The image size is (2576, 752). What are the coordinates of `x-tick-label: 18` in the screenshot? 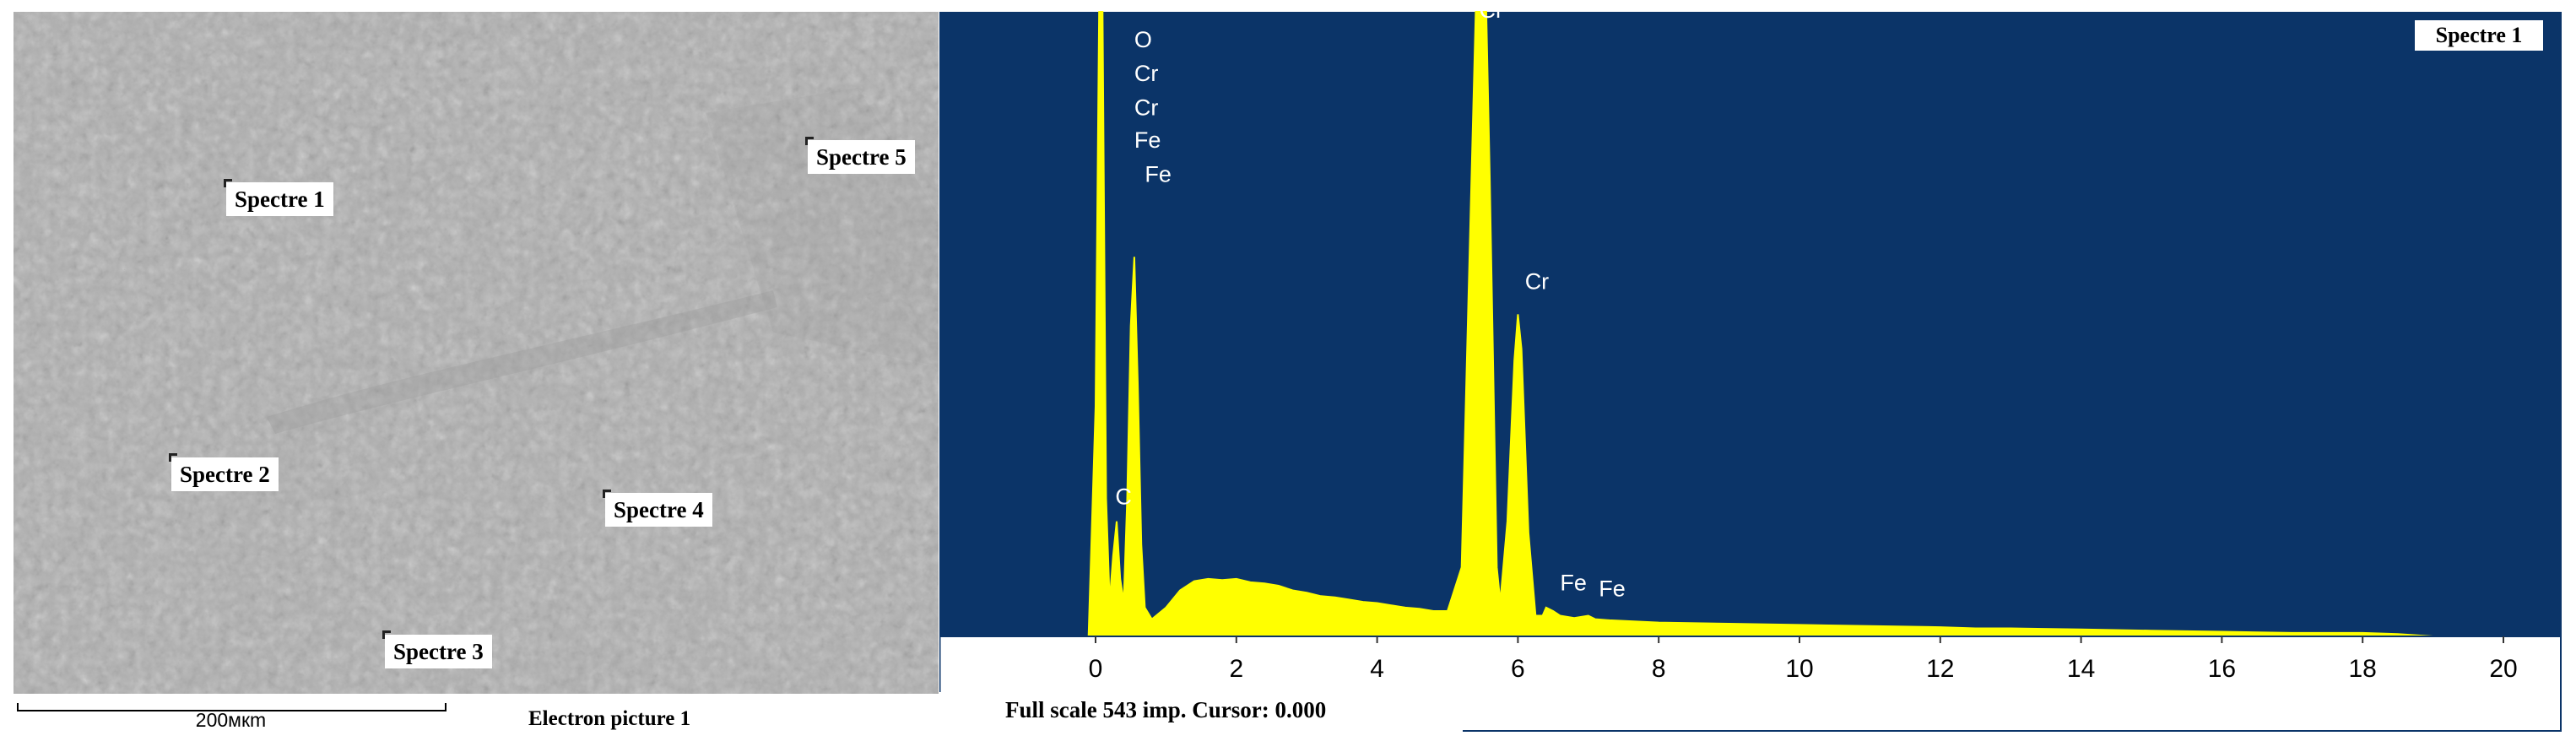 It's located at (2363, 669).